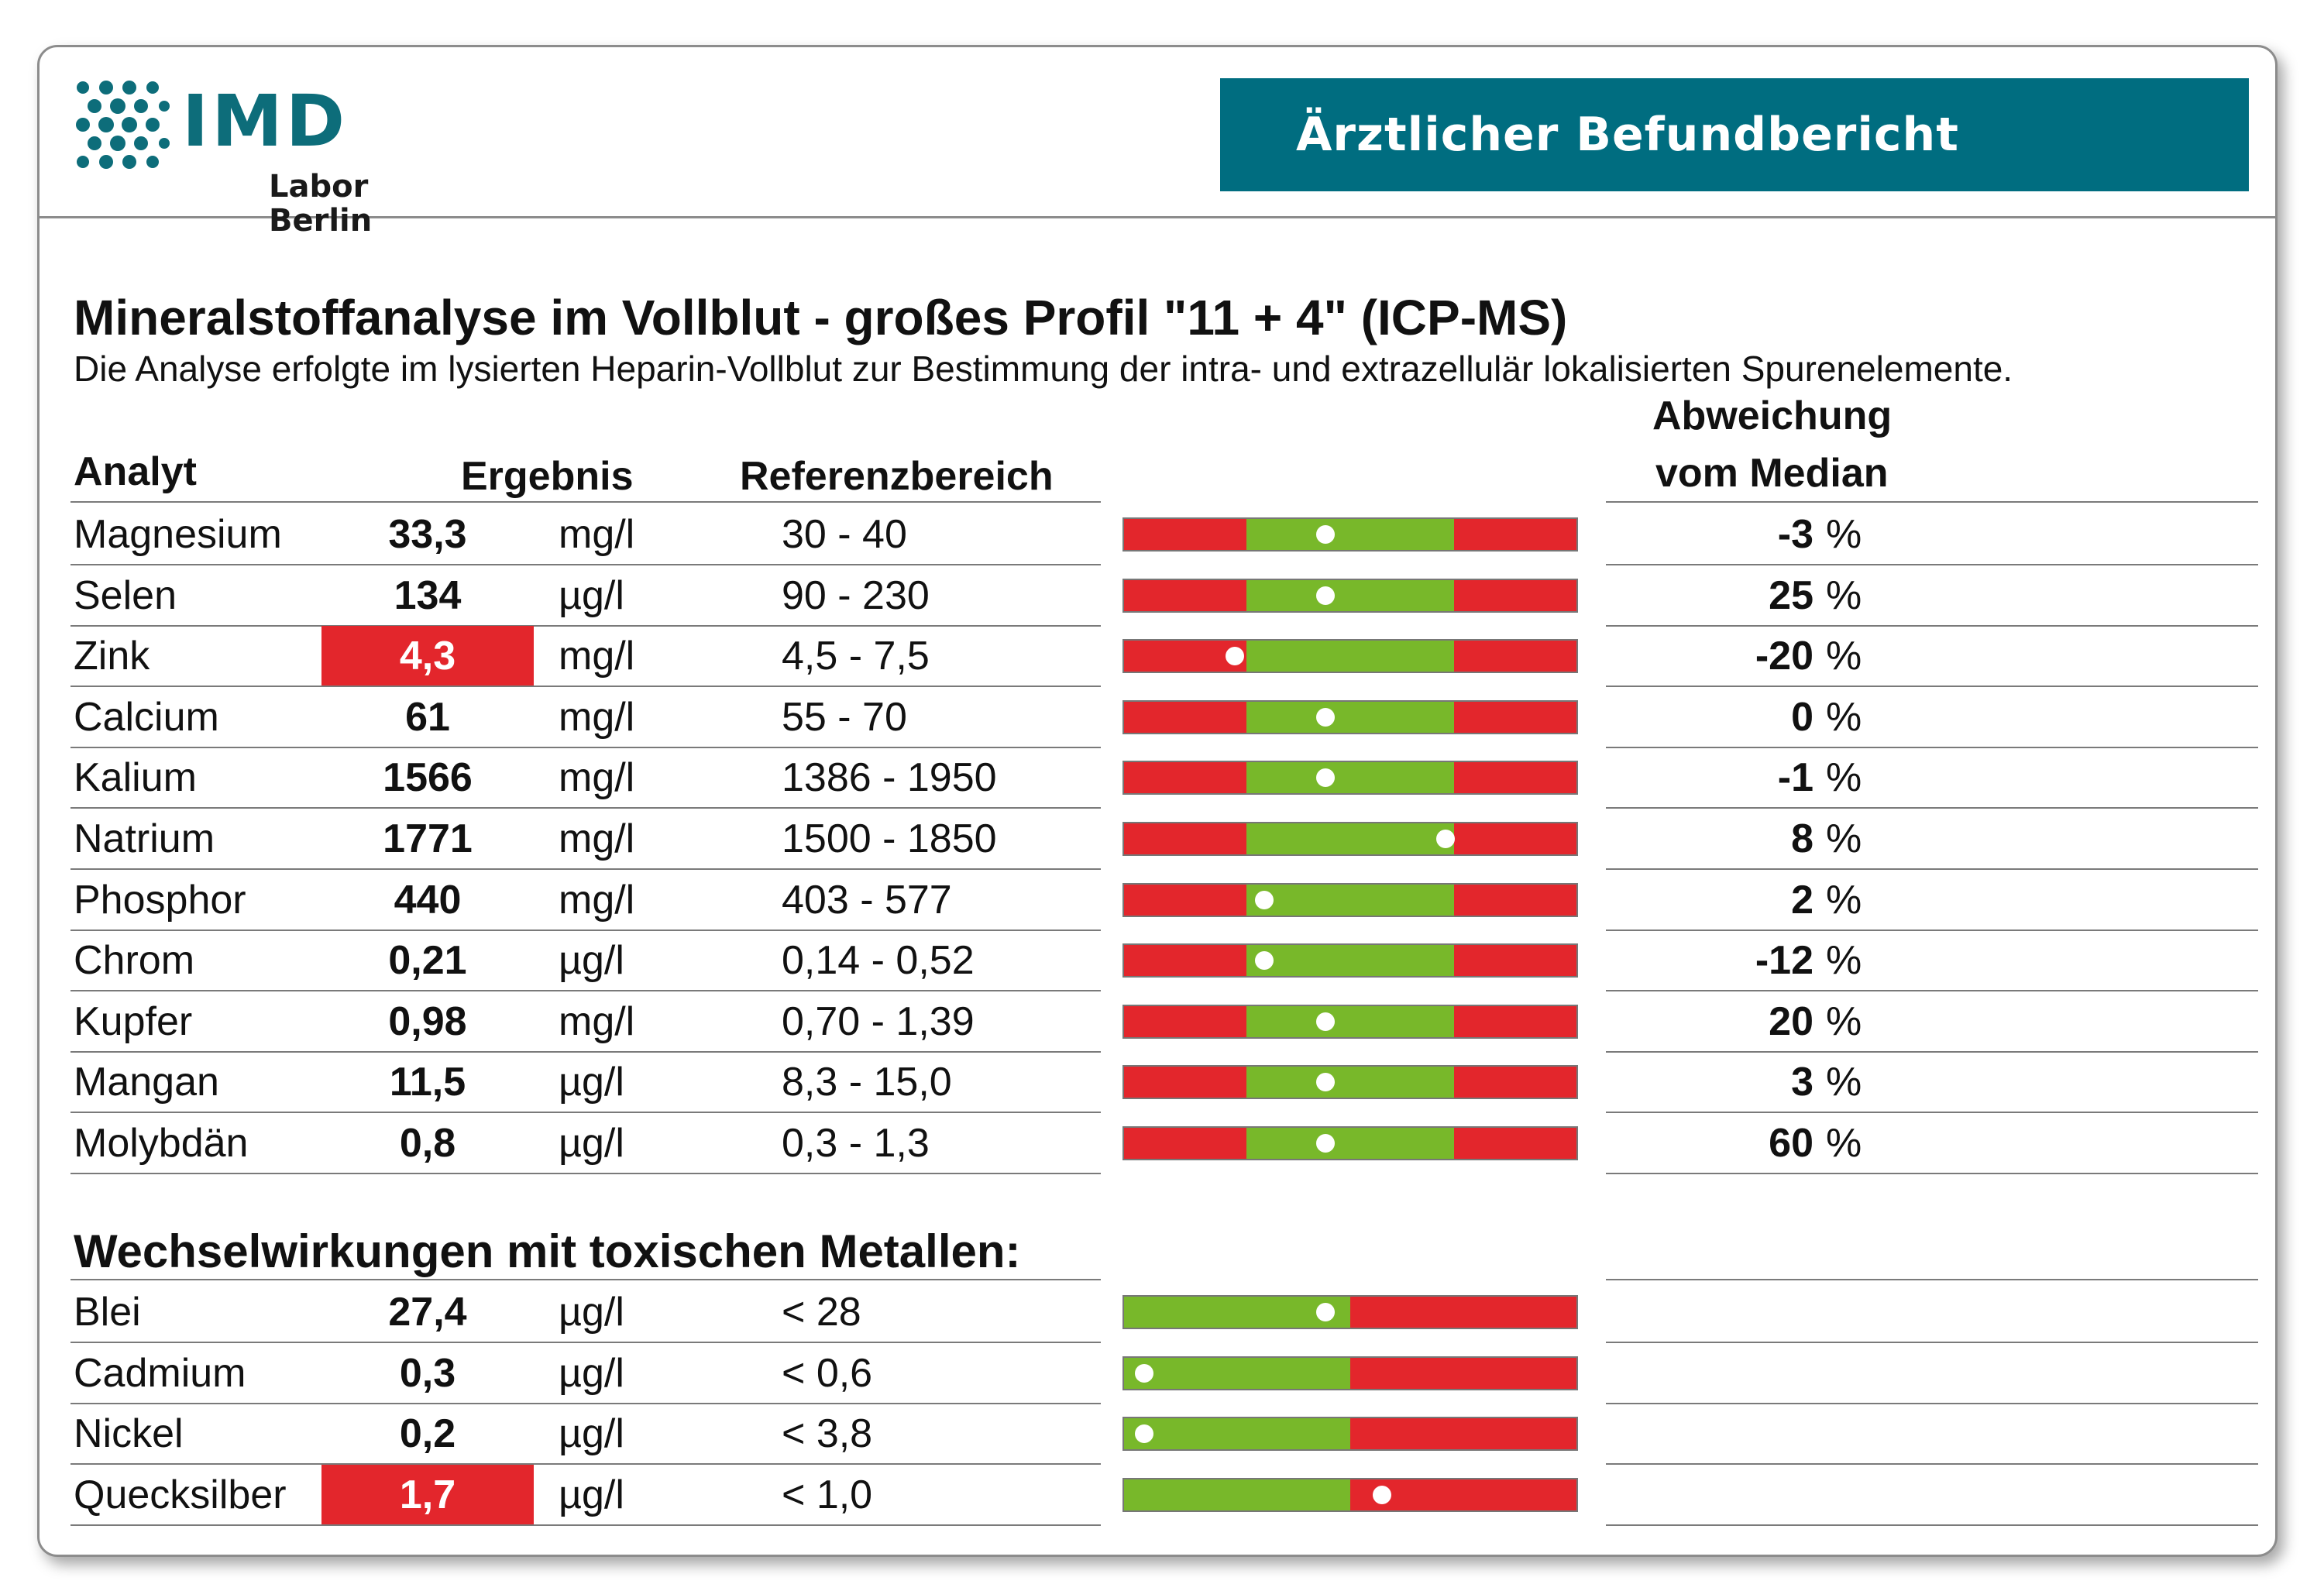 Image resolution: width=2324 pixels, height=1591 pixels. Describe the element at coordinates (1791, 1143) in the screenshot. I see `median-deviation: 60` at that location.